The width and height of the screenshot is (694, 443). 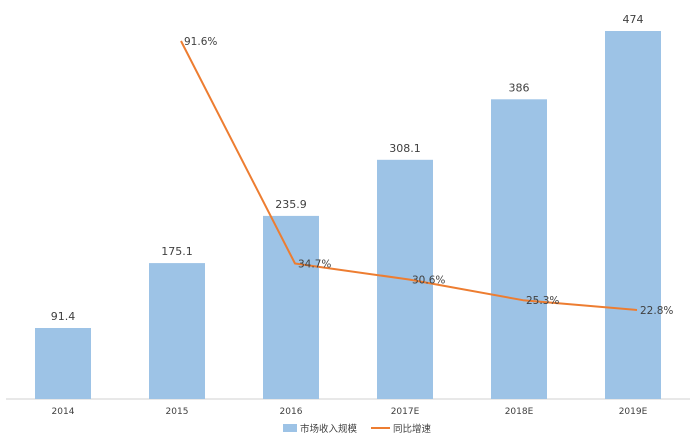 What do you see at coordinates (519, 412) in the screenshot?
I see `x-tick-2018E: 2018E` at bounding box center [519, 412].